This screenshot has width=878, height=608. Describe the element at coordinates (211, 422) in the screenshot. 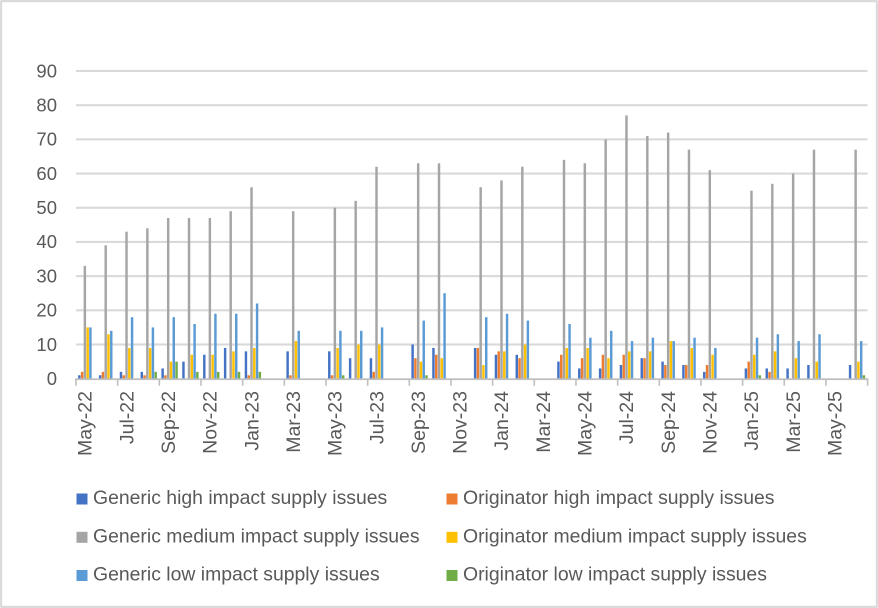

I see `svg-text: Nov-22` at that location.